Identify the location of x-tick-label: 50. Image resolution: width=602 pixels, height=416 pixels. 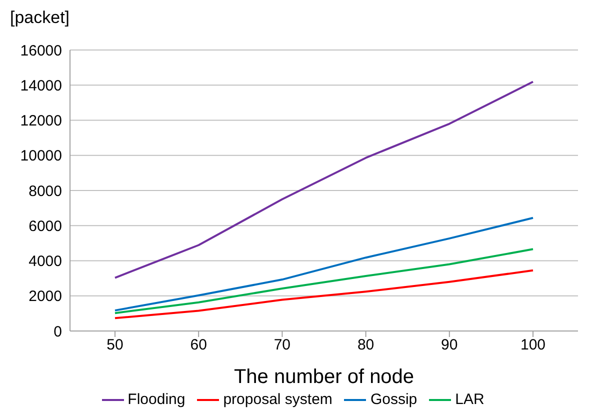
(115, 345).